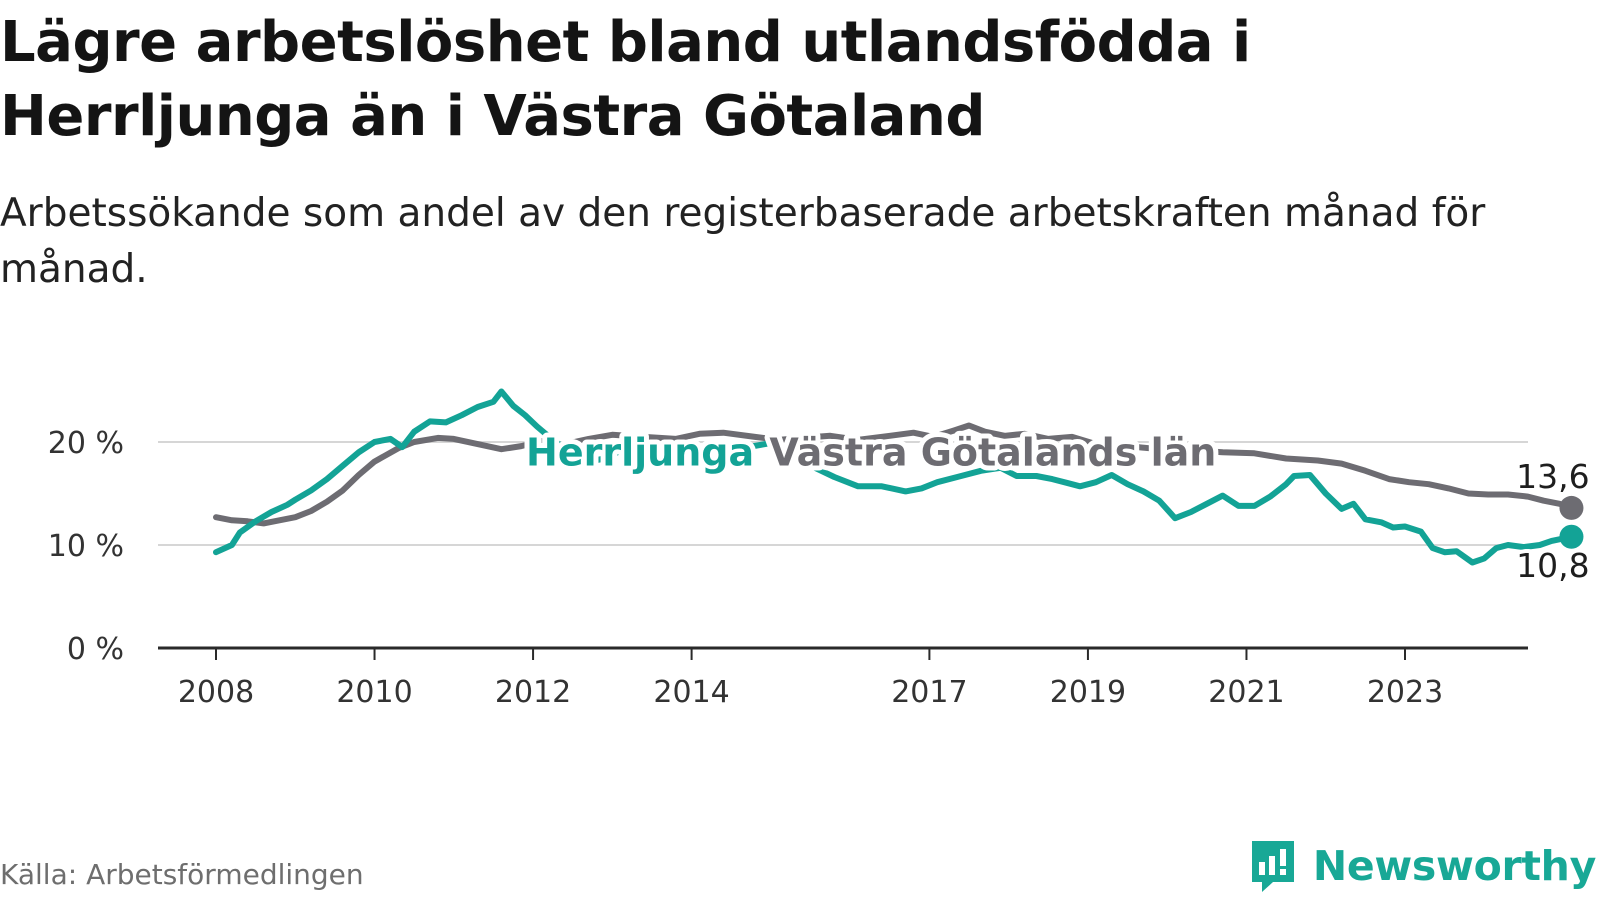  What do you see at coordinates (216, 692) in the screenshot?
I see `x-tick-label: 2008` at bounding box center [216, 692].